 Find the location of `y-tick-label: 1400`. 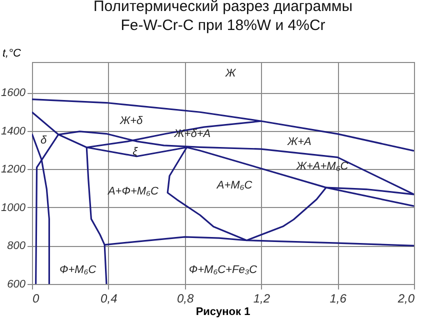

y-tick-label: 1400 is located at coordinates (13, 131).